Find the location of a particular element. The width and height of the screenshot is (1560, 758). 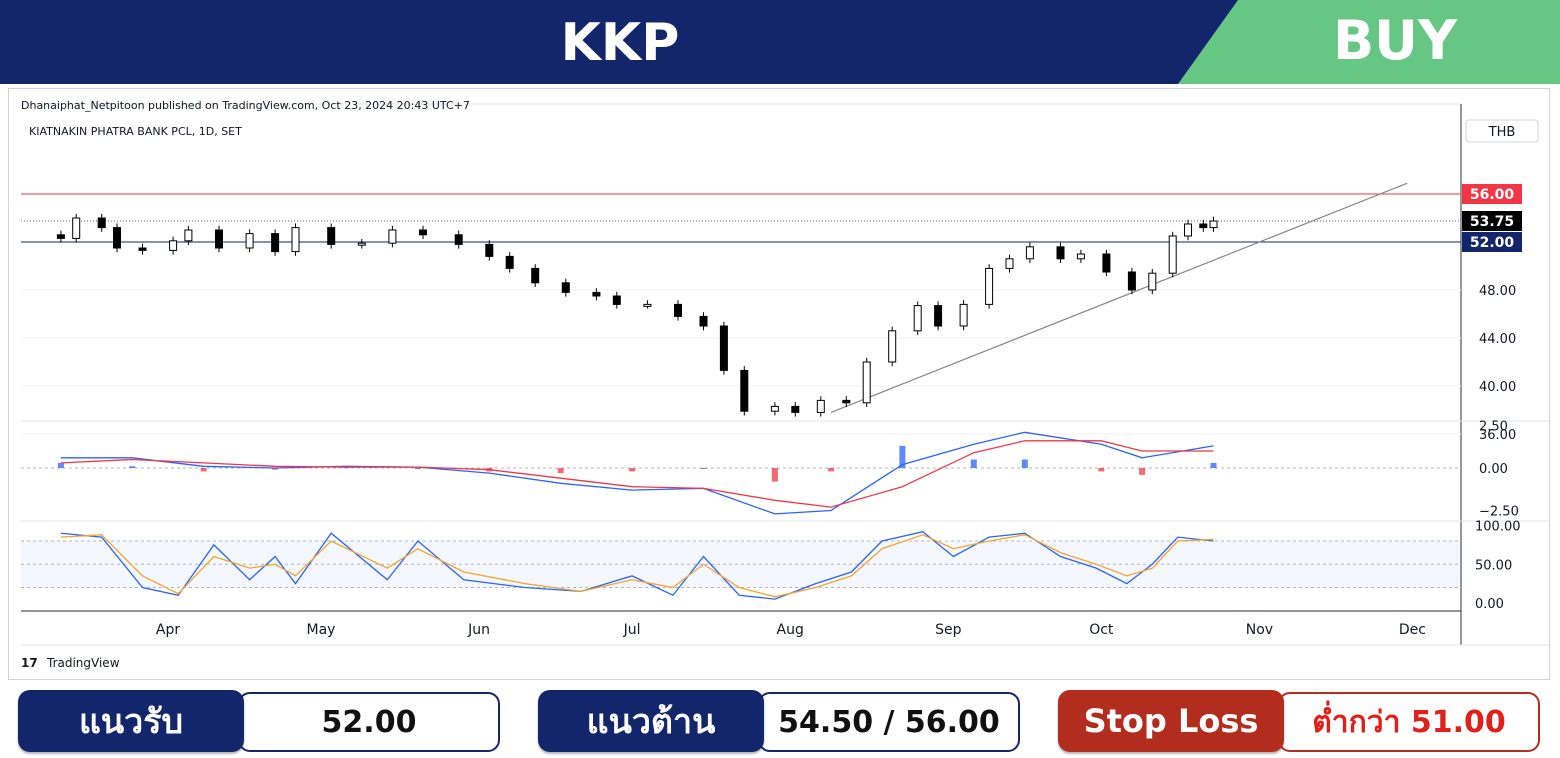

resistance-label: แนวต้าน is located at coordinates (651, 721).